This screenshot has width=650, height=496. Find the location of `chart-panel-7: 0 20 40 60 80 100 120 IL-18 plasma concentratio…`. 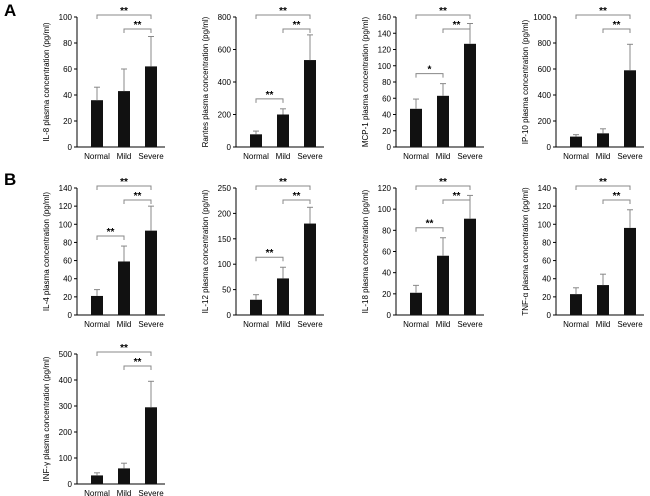

chart-panel-7: 0 20 40 60 80 100 120 IL-18 plasma concentratio… is located at coordinates (422, 253).